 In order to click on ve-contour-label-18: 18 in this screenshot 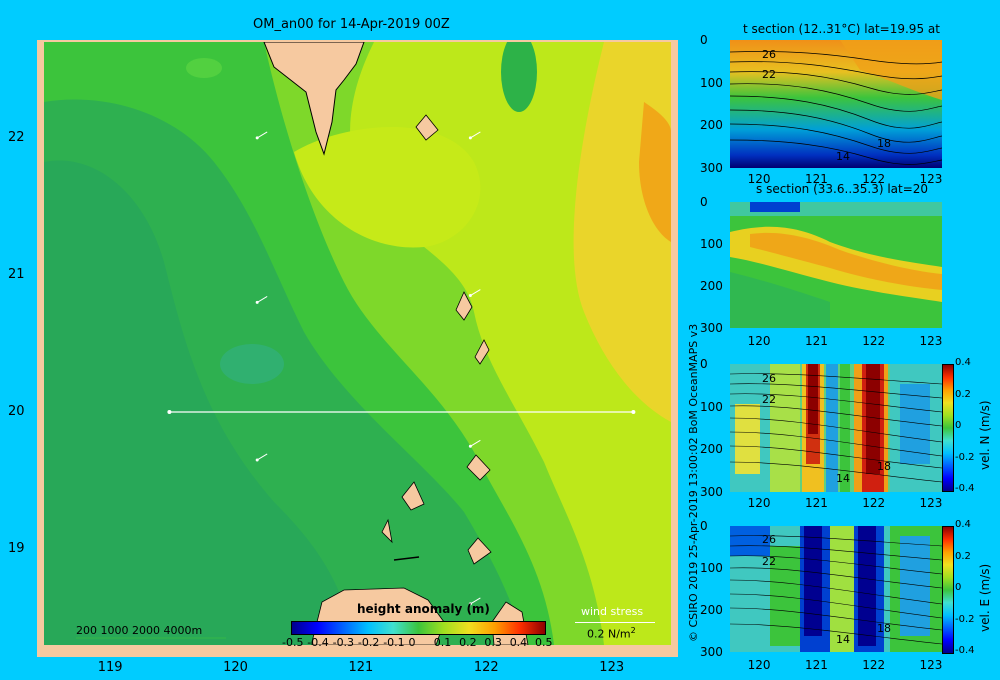, I will do `click(884, 628)`.